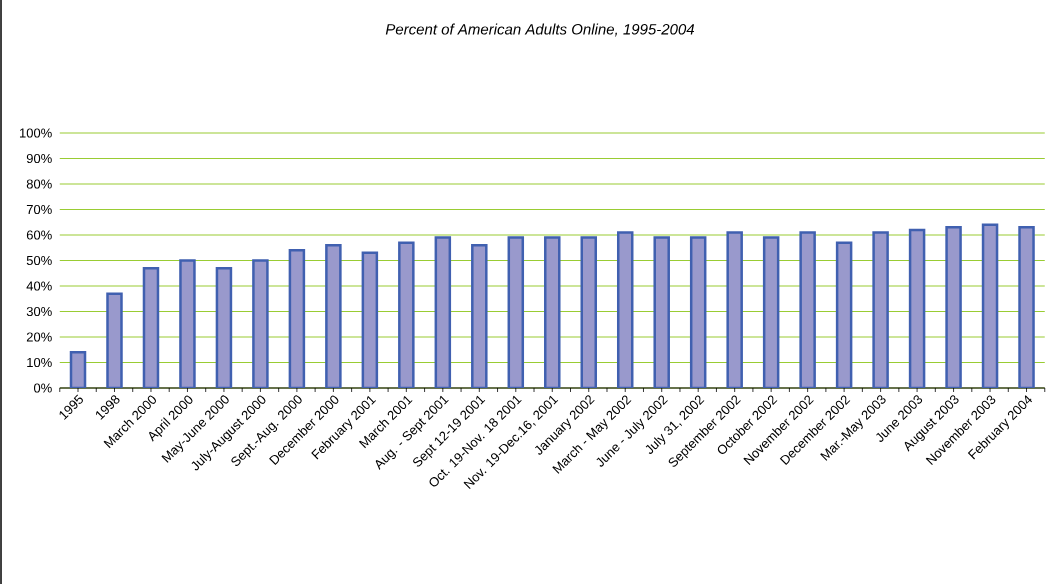  What do you see at coordinates (39, 260) in the screenshot?
I see `y-tick-label: 50%` at bounding box center [39, 260].